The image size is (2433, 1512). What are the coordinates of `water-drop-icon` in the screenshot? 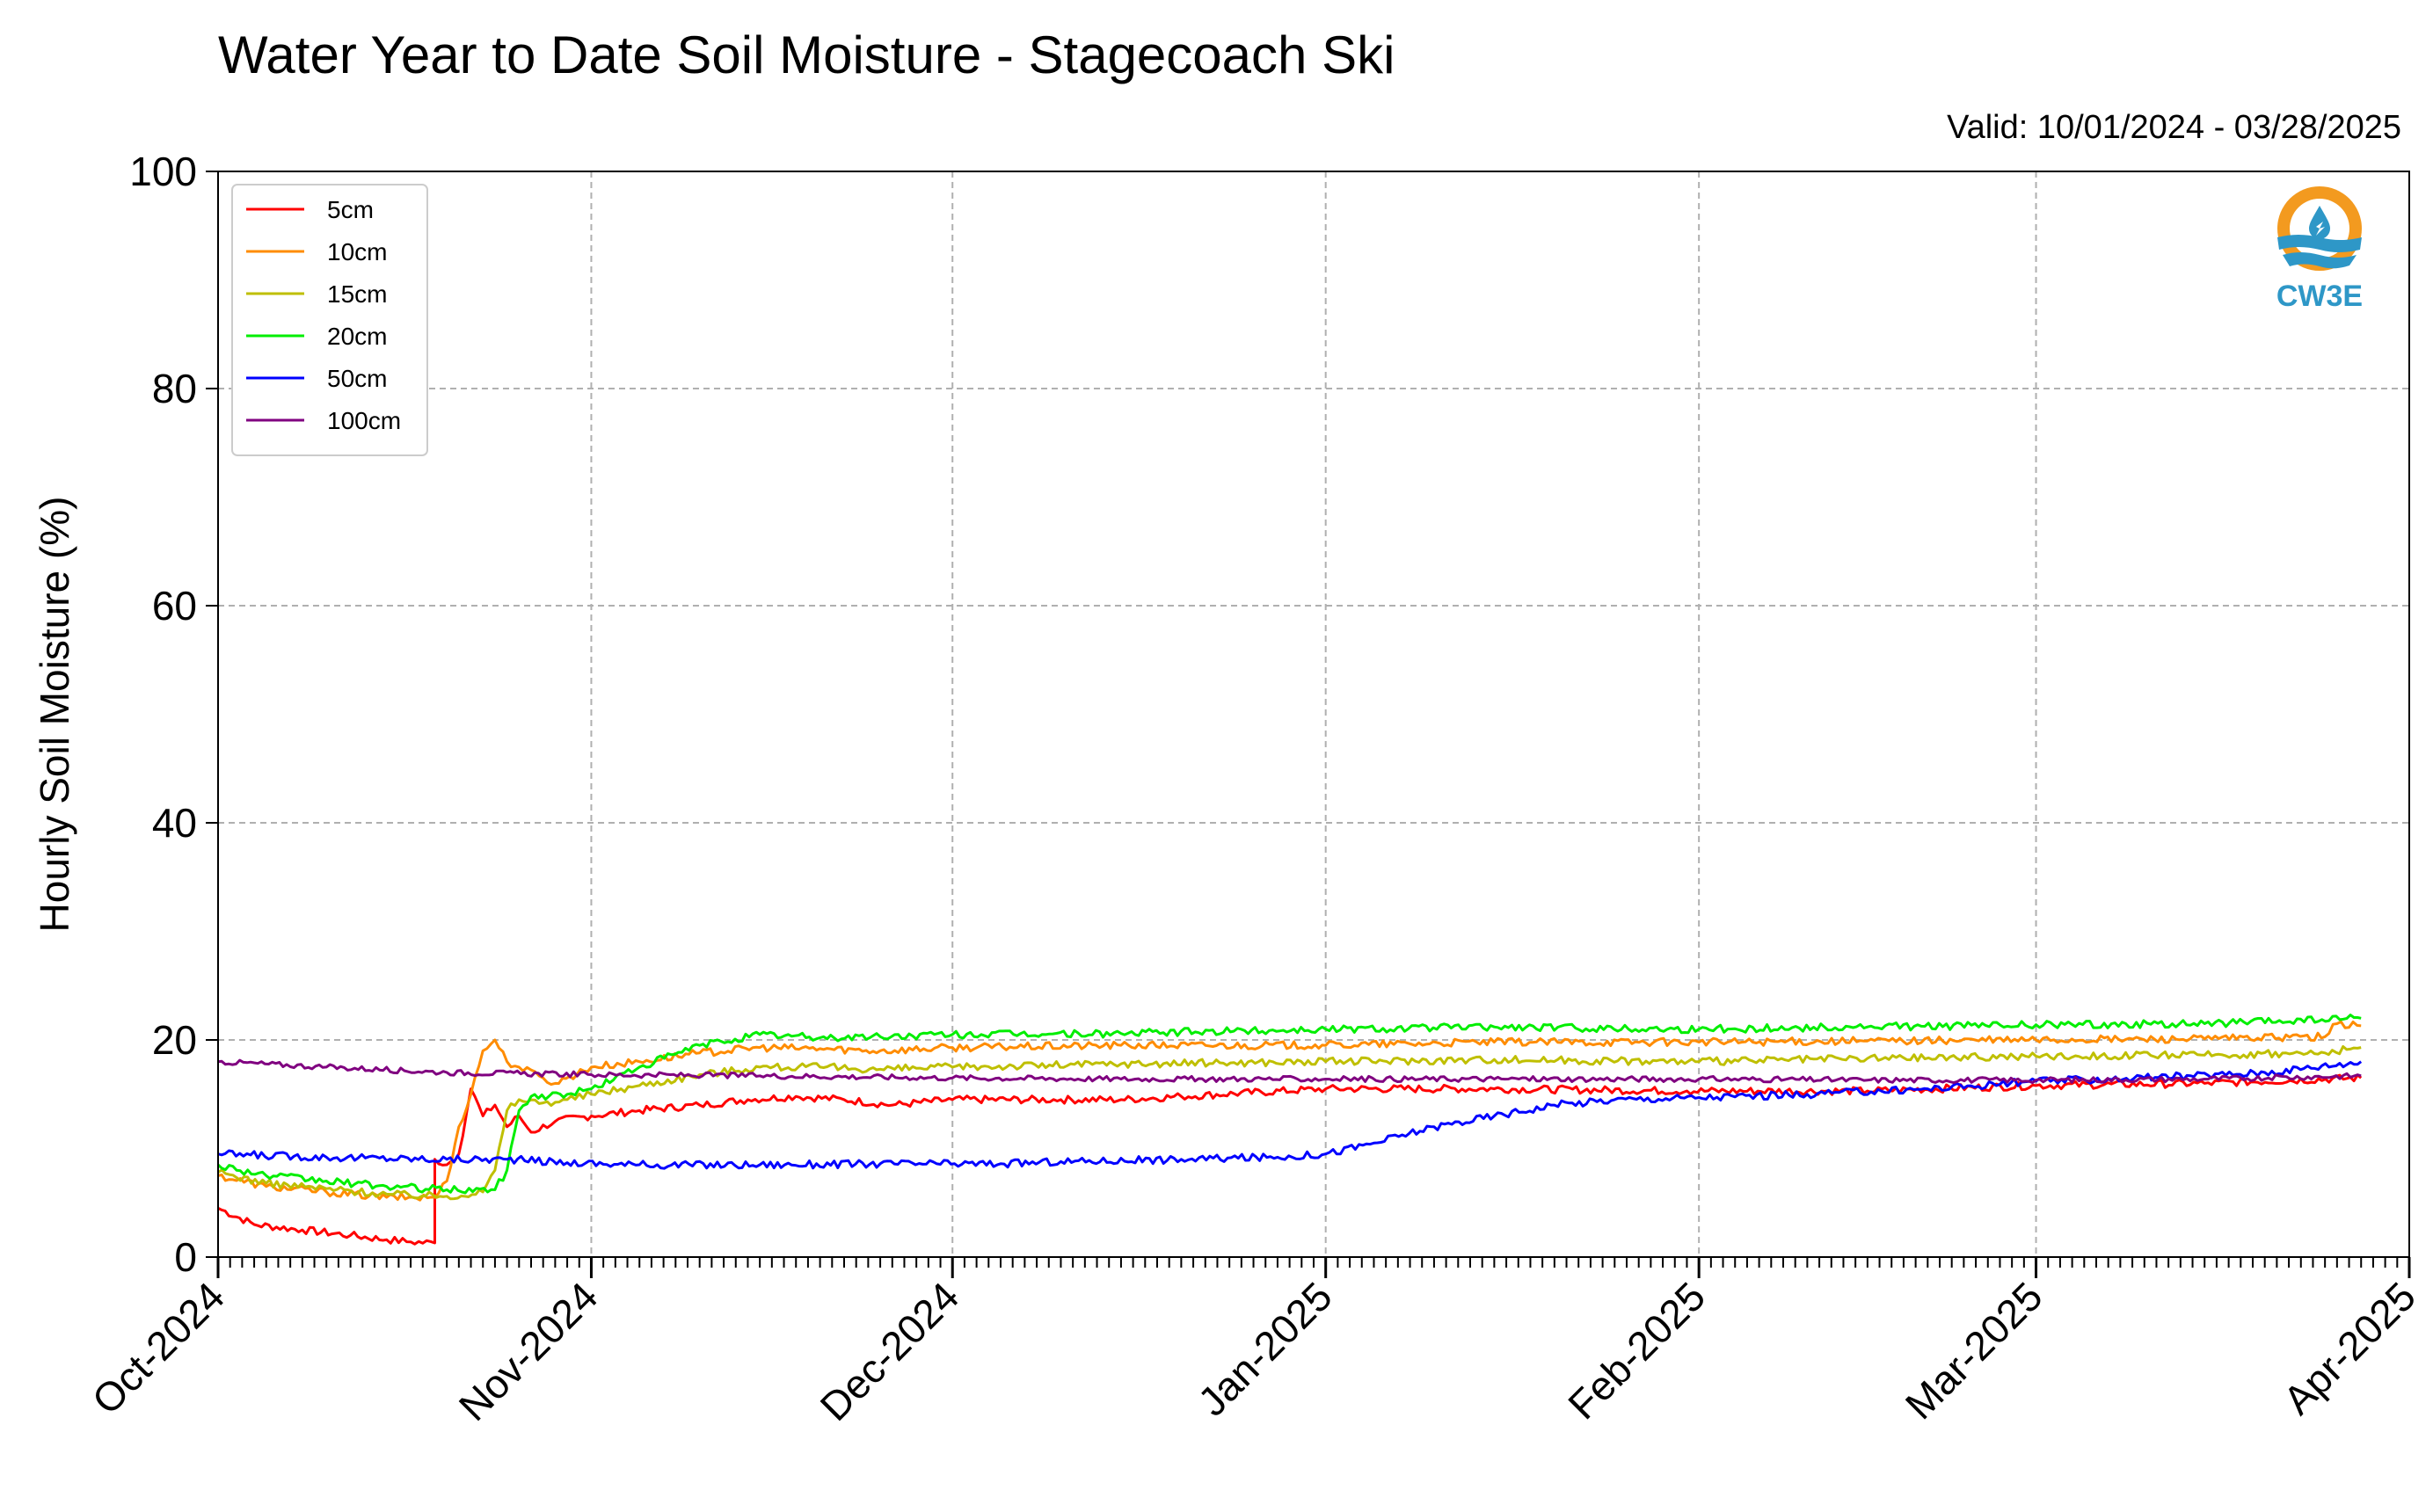 It's located at (2319, 228).